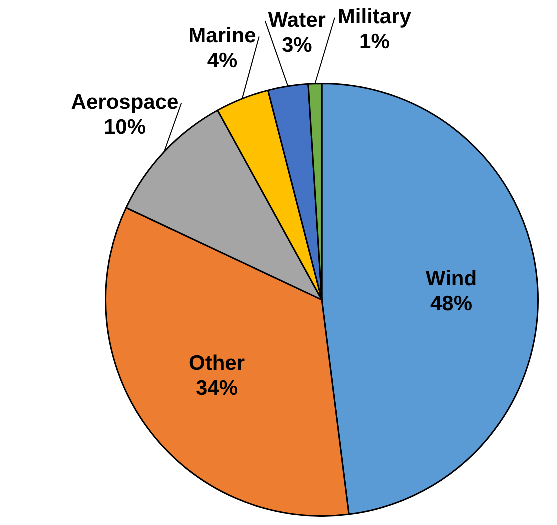 Image resolution: width=557 pixels, height=525 pixels. Describe the element at coordinates (375, 42) in the screenshot. I see `data-label: 1%` at that location.